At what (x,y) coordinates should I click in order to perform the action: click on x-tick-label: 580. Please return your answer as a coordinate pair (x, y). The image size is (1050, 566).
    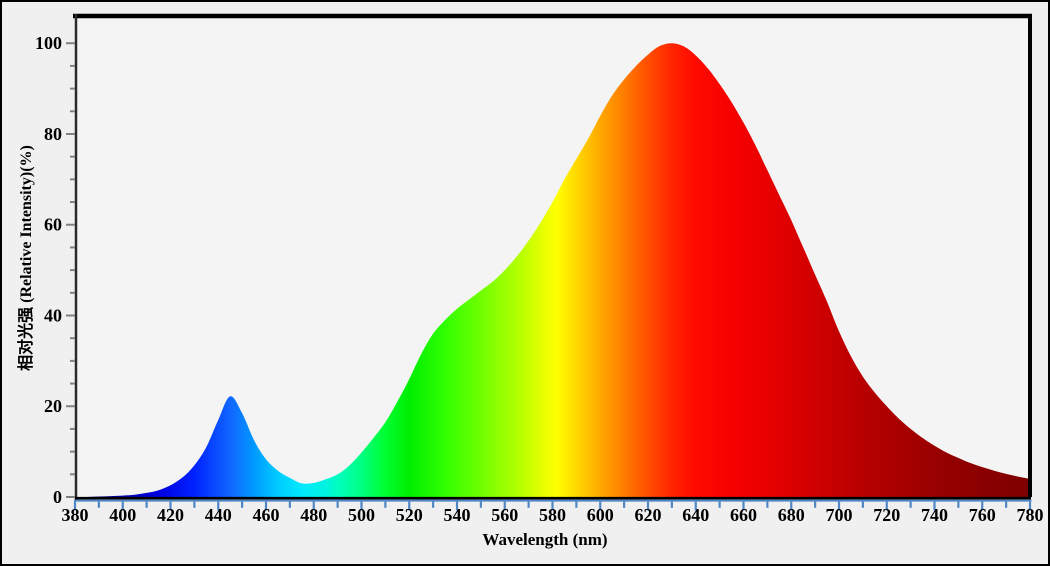
    Looking at the image, I should click on (552, 515).